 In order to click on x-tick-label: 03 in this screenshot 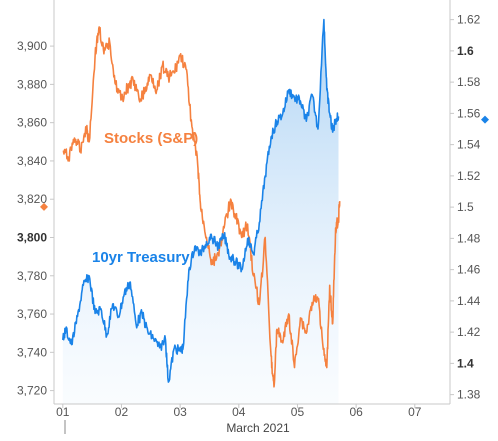, I will do `click(180, 412)`.